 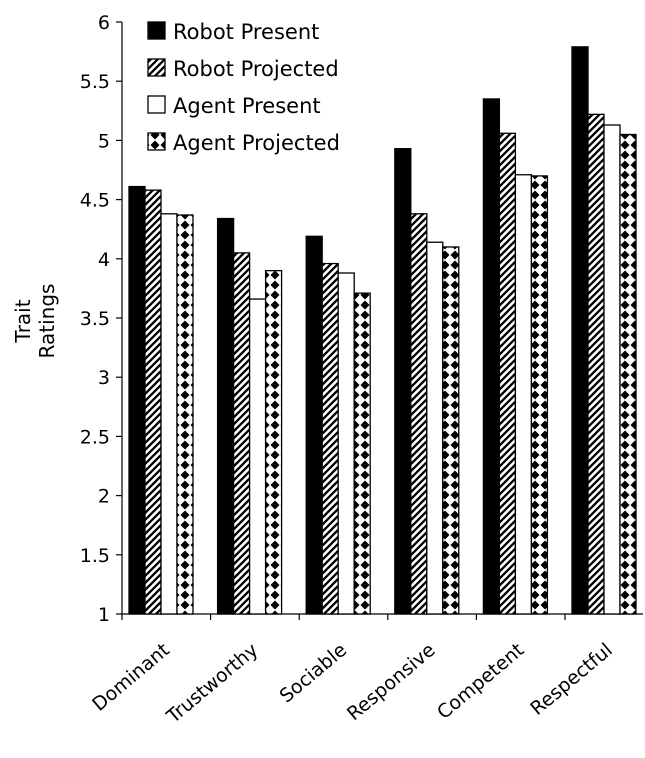 I want to click on x-tick-label: Sociable, so click(x=313, y=673).